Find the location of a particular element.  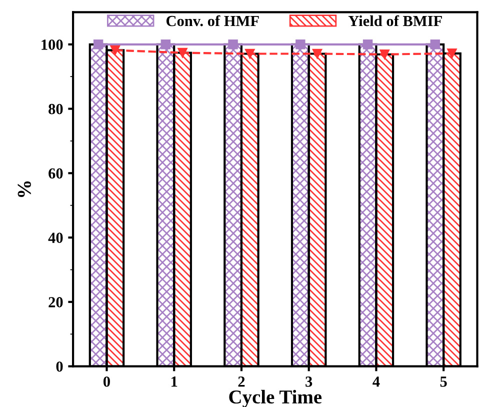

x-tick-label: 2 is located at coordinates (241, 381).